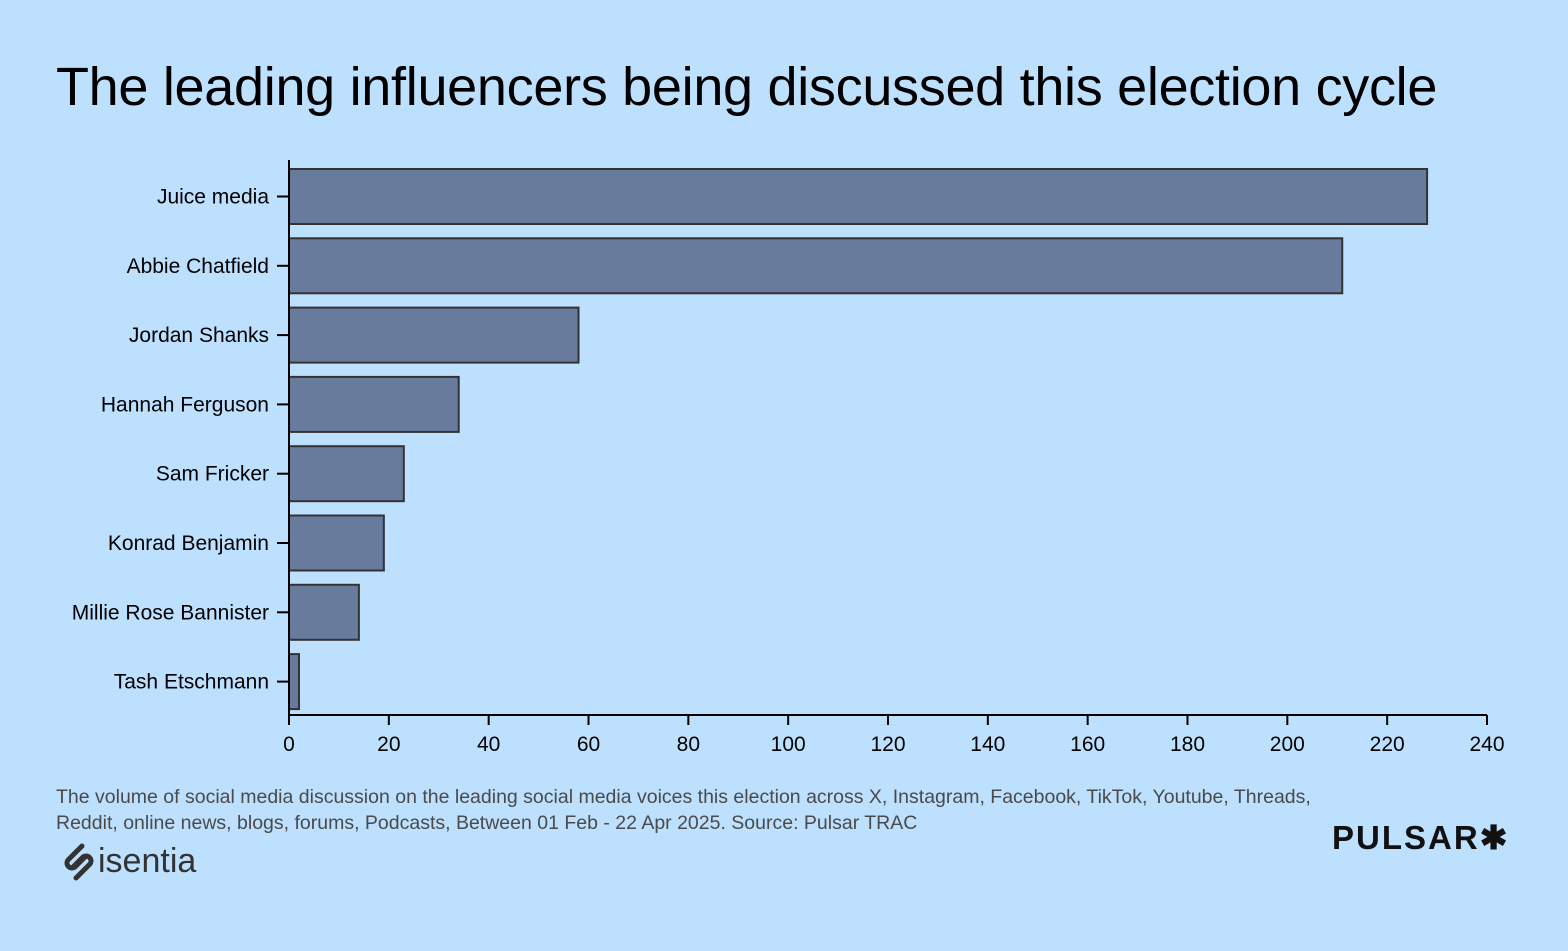  I want to click on y-tick-label: Abbie Chatfield, so click(198, 266).